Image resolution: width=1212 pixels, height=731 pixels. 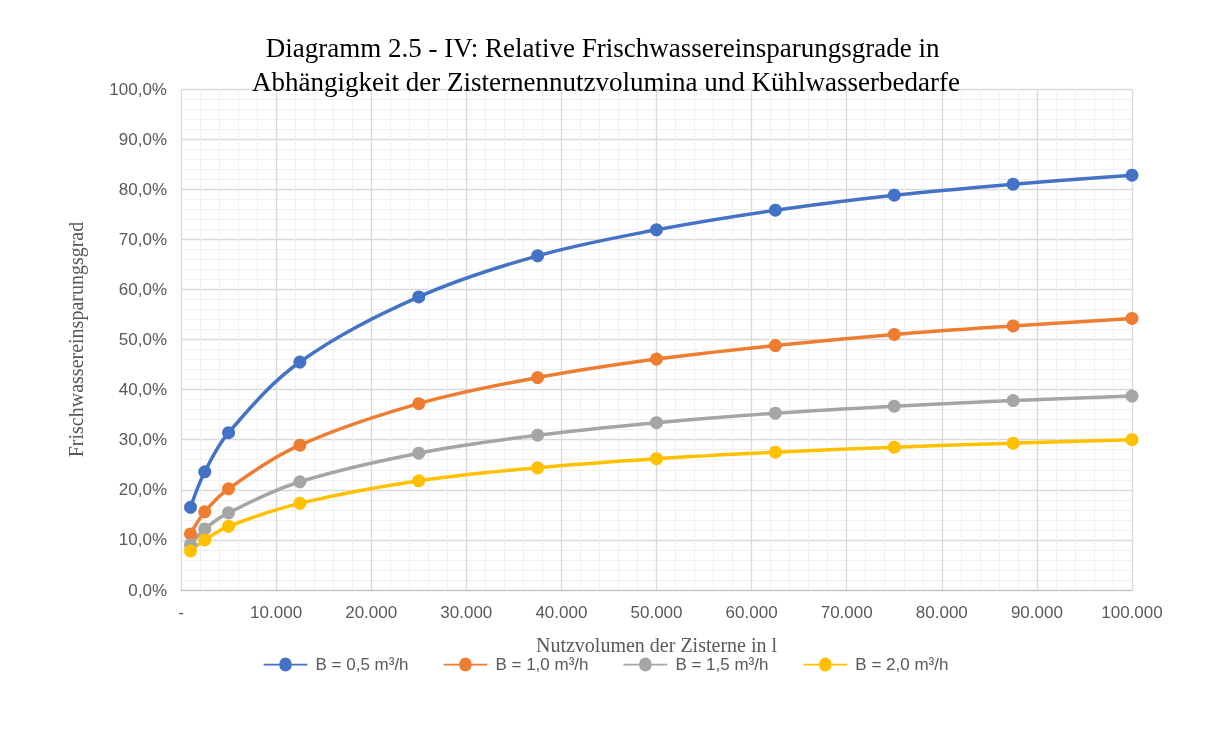 What do you see at coordinates (76, 339) in the screenshot?
I see `y-axis-title: Frischwassereinsparungsgrad` at bounding box center [76, 339].